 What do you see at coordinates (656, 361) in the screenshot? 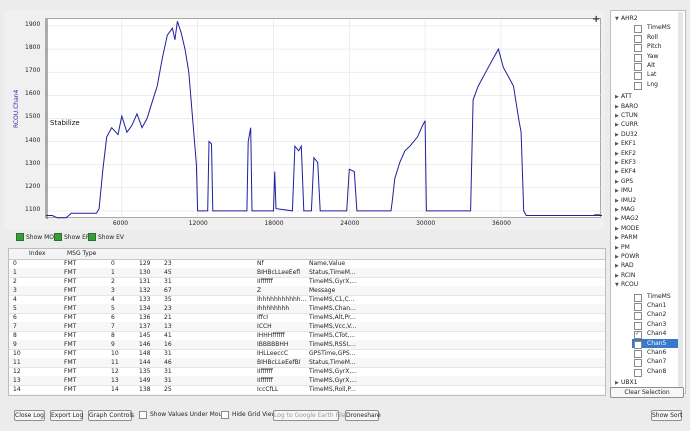
I see `tree-field-chan7: Chan7` at bounding box center [656, 361].